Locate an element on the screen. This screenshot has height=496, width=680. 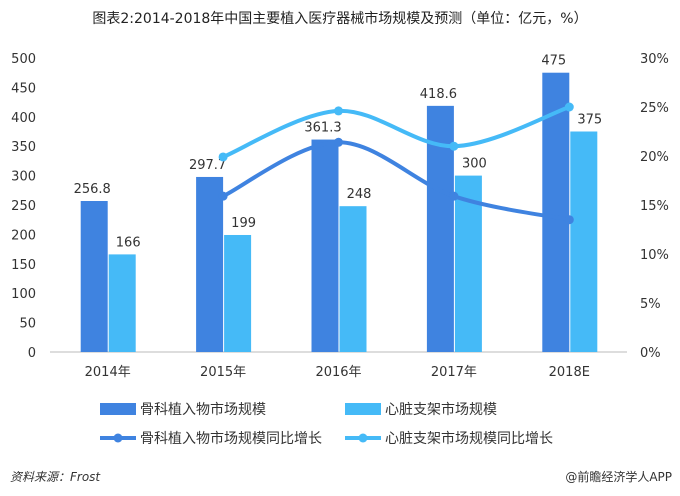
line-orthopedic-growth is located at coordinates (396, 181).